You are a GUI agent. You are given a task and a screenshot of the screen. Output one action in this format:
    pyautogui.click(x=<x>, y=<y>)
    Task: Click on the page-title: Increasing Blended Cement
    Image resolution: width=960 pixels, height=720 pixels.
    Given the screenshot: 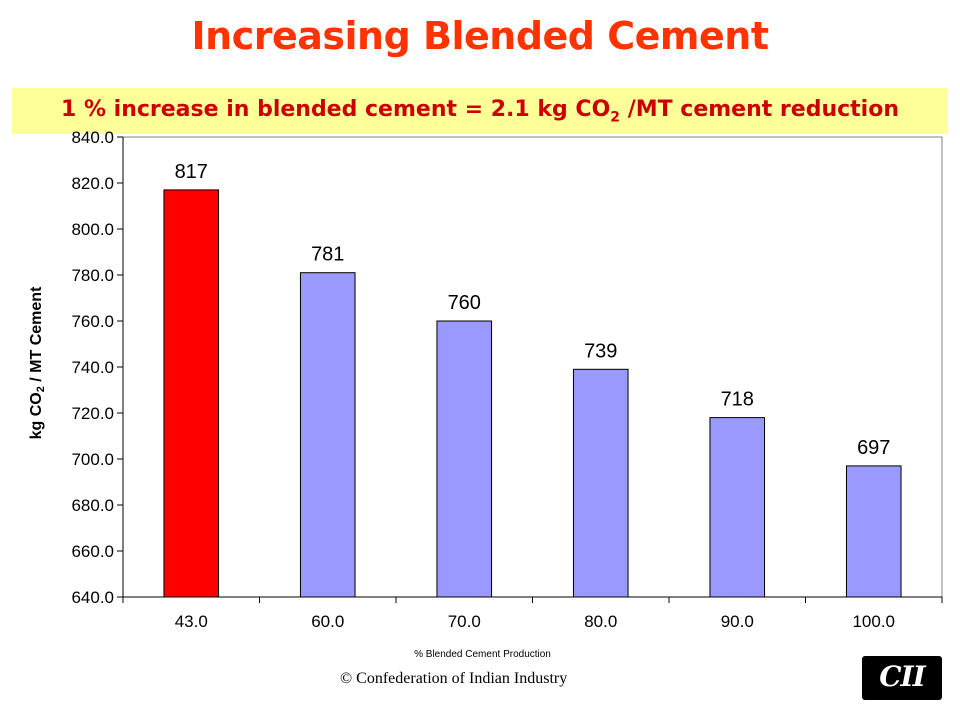 What is the action you would take?
    pyautogui.click(x=480, y=36)
    